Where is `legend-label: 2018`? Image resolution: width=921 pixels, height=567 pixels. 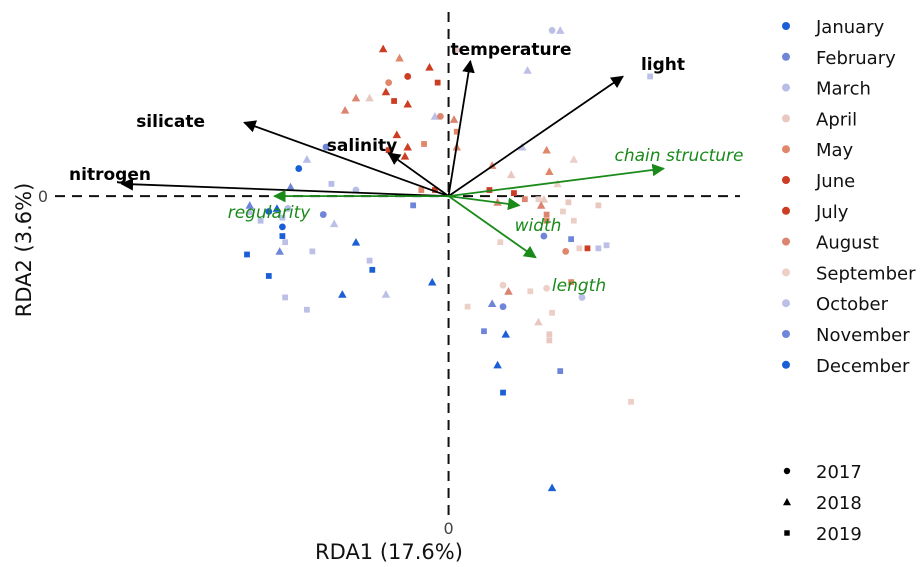 legend-label: 2018 is located at coordinates (839, 503).